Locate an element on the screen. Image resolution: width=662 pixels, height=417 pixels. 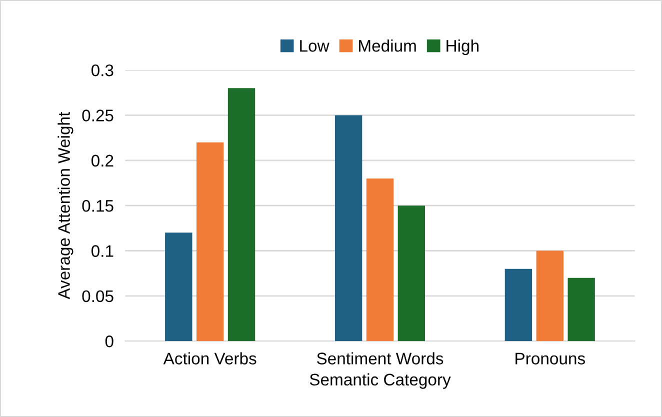
x-tick-label: Pronouns is located at coordinates (550, 358).